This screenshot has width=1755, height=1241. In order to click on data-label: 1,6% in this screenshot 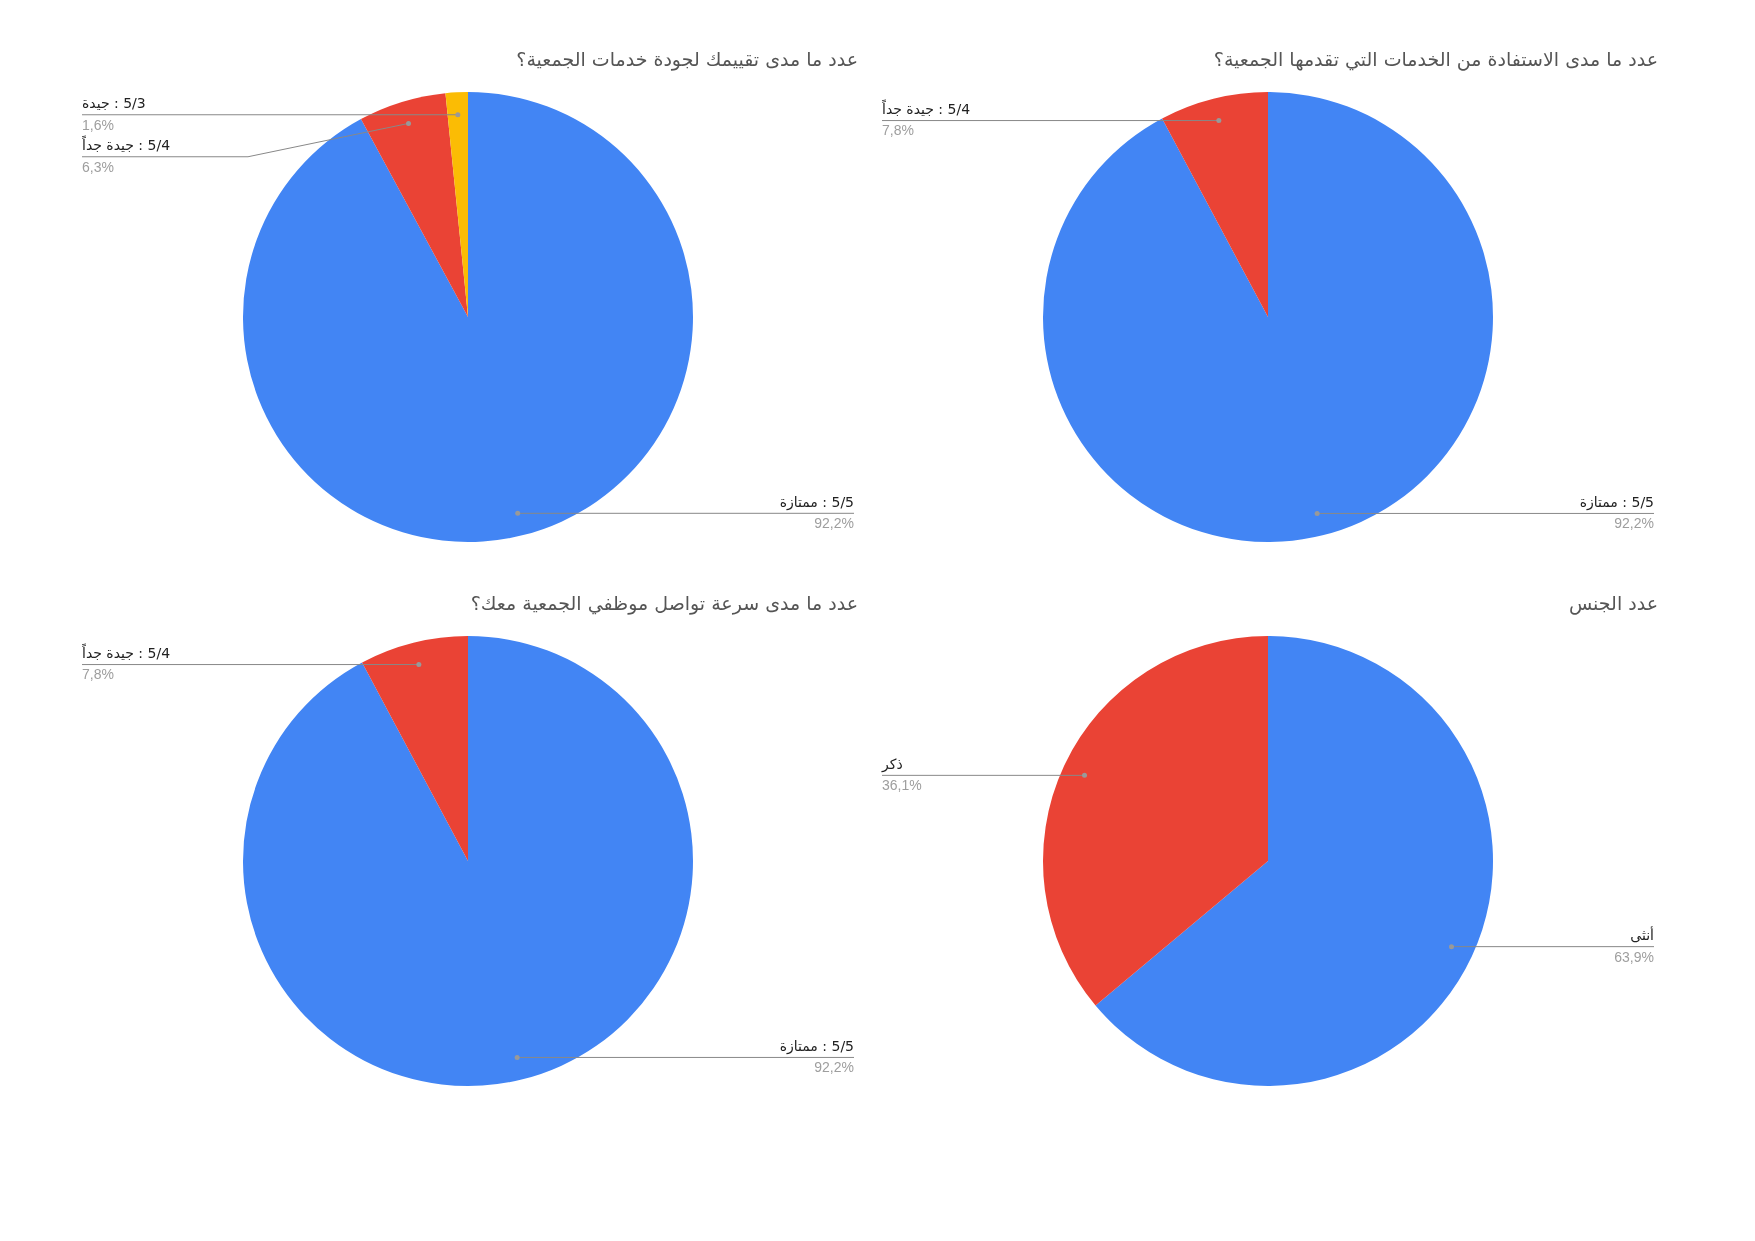, I will do `click(98, 124)`.